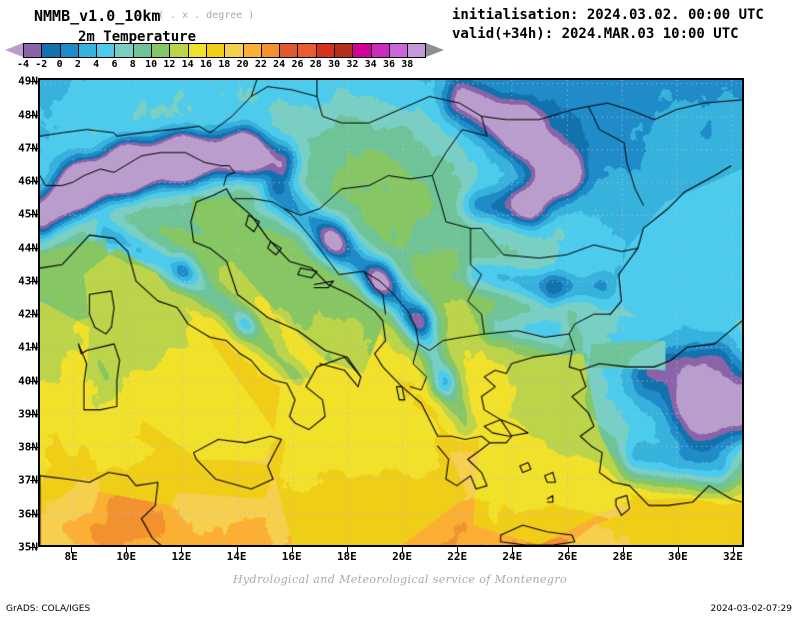 This screenshot has width=800, height=618. Describe the element at coordinates (28, 214) in the screenshot. I see `y-axis-tick-label: 45N` at that location.